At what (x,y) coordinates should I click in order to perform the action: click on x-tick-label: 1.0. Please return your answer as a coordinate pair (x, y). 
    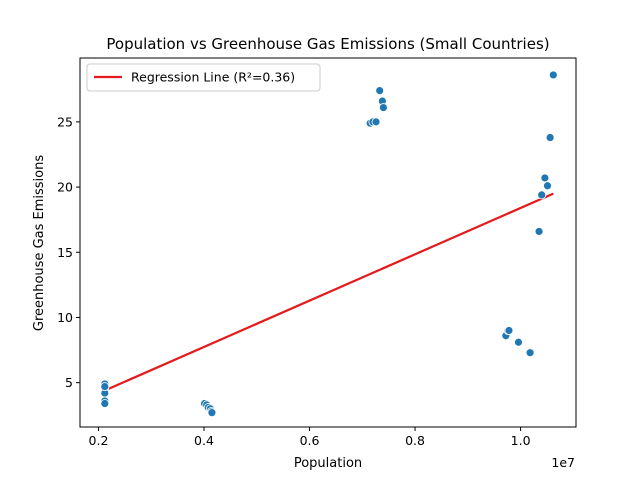
    Looking at the image, I should click on (521, 440).